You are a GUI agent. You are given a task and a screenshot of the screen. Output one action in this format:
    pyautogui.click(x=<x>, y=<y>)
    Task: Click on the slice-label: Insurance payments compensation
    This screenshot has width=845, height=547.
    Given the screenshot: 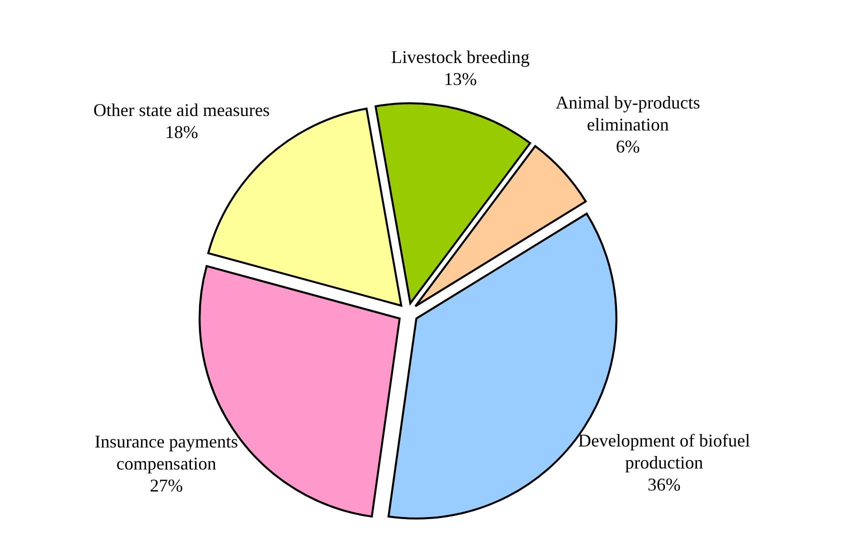 What is the action you would take?
    pyautogui.click(x=166, y=452)
    